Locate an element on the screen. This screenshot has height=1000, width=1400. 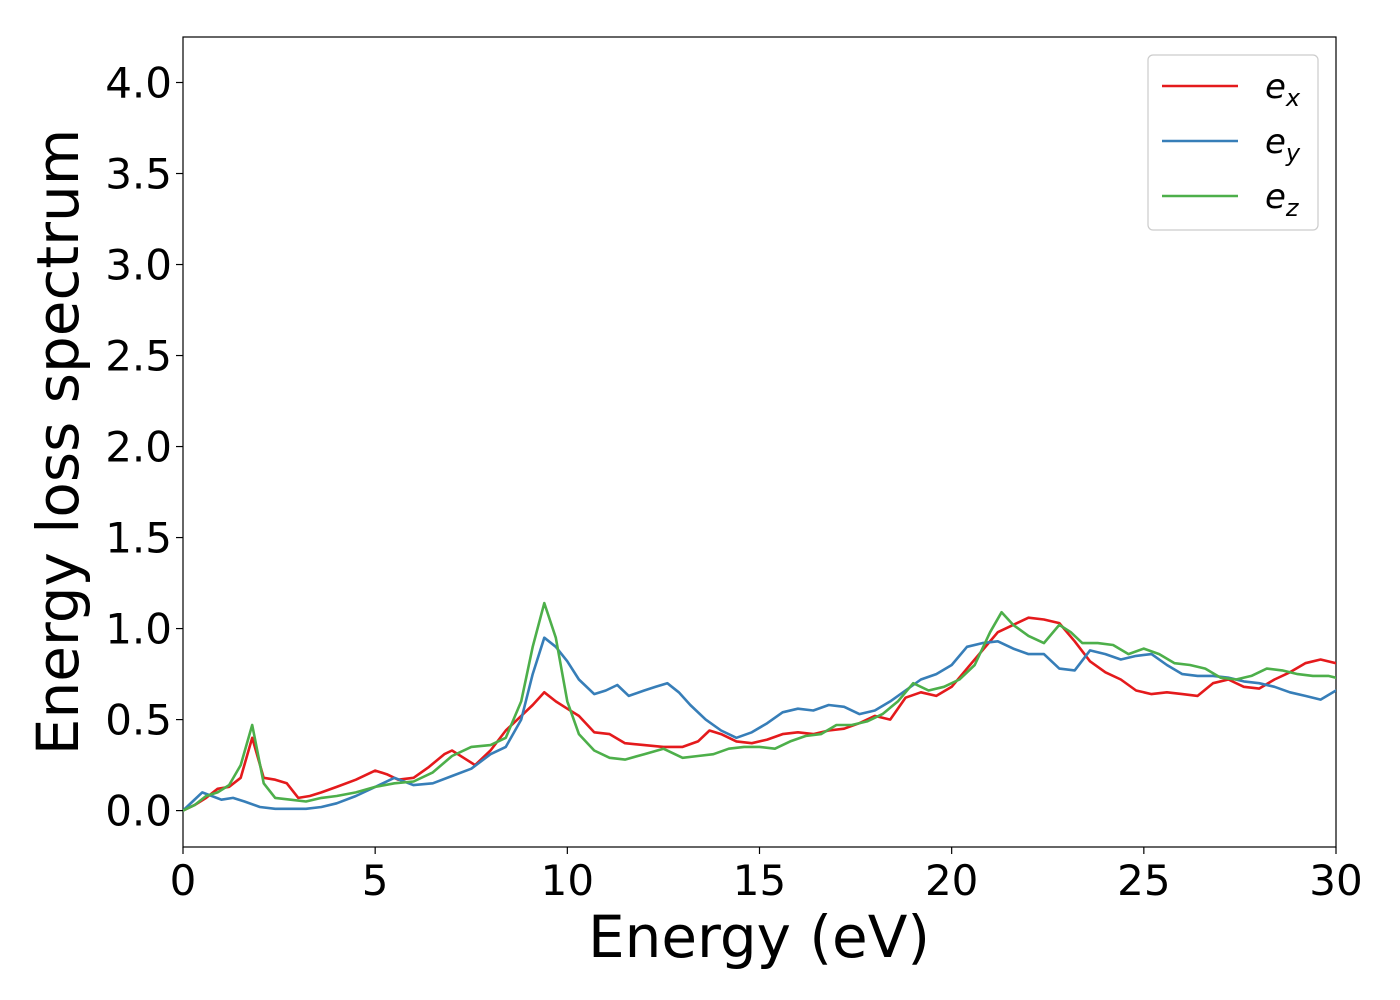
legend-label-ex: ex is located at coordinates (1283, 89).